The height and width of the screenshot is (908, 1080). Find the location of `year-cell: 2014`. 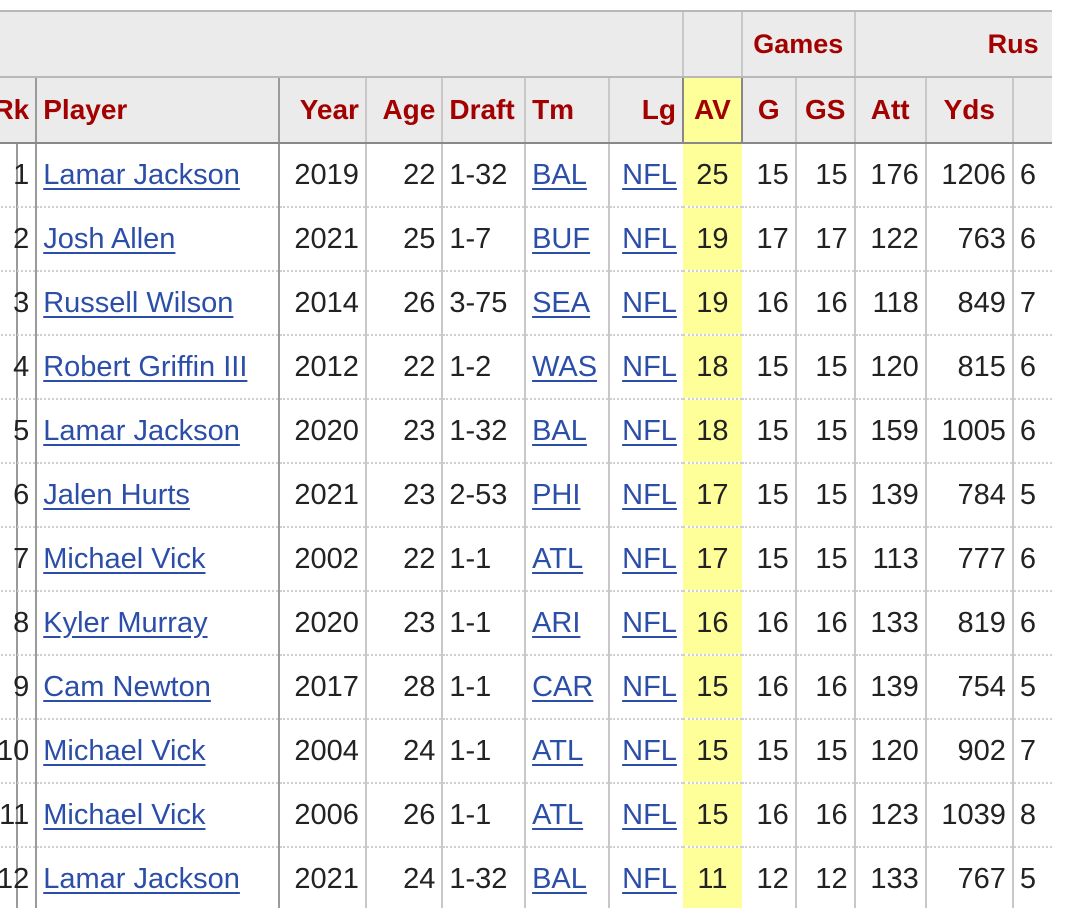

year-cell: 2014 is located at coordinates (323, 303).